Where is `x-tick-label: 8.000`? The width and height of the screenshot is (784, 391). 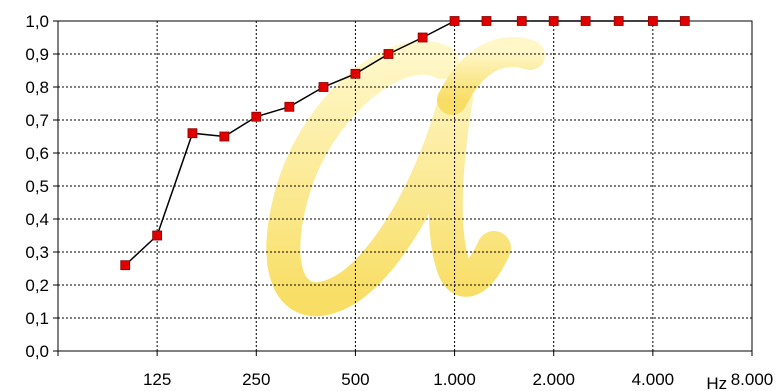 x-tick-label: 8.000 is located at coordinates (752, 379).